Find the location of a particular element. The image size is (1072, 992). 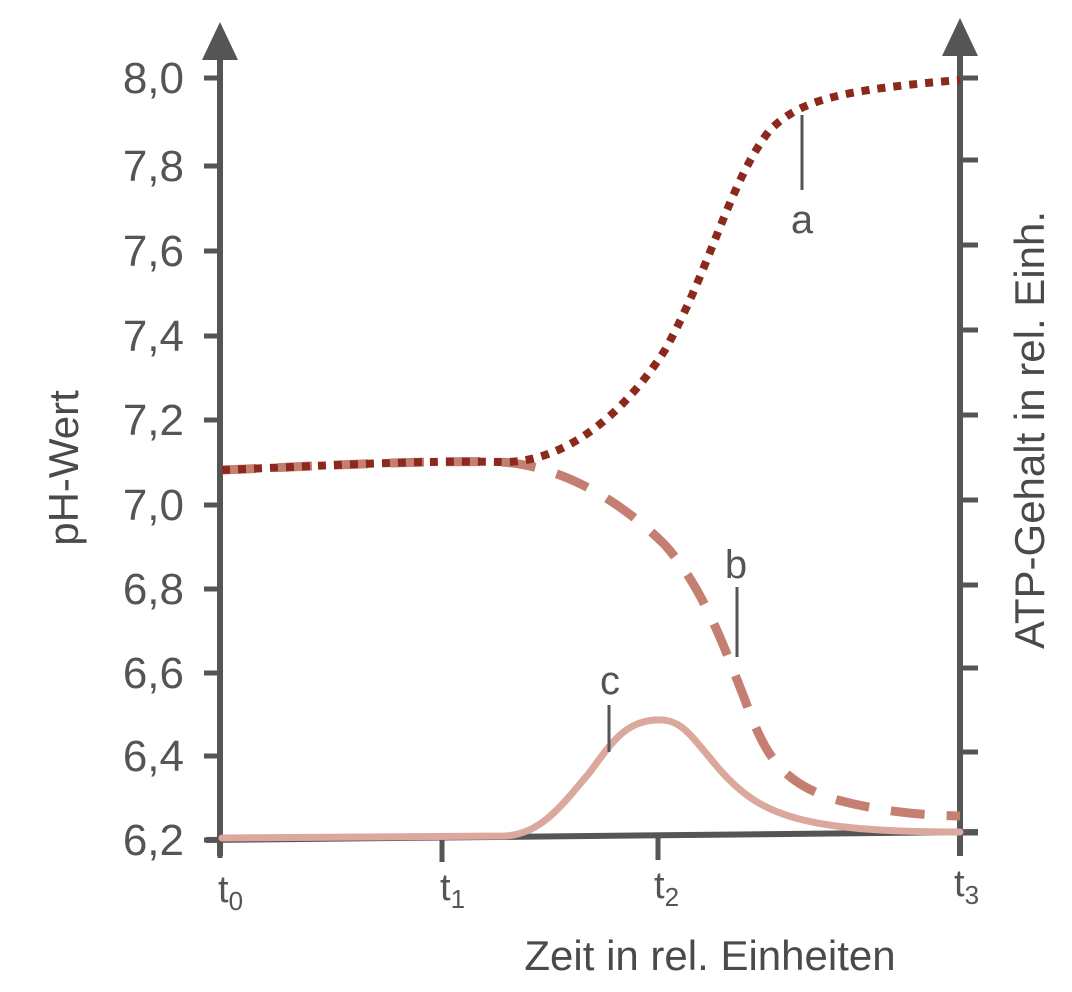

y-axis-title: pH-Wert is located at coordinates (63, 468).